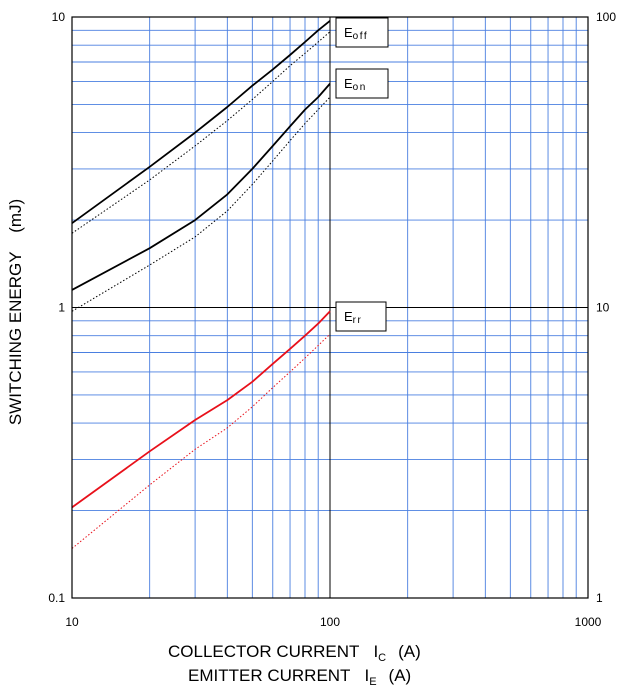 Image resolution: width=617 pixels, height=688 pixels. I want to click on label-eon: Eon, so click(362, 83).